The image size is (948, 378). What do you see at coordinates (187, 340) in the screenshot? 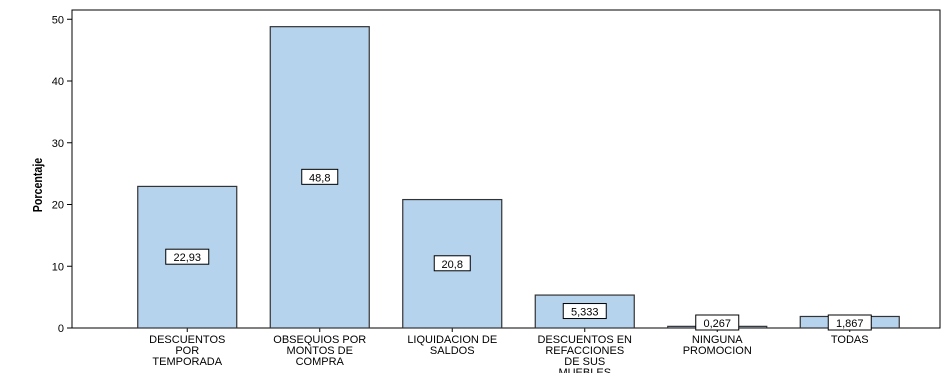
I see `x-tick-label-line: DESCUENTOS` at bounding box center [187, 340].